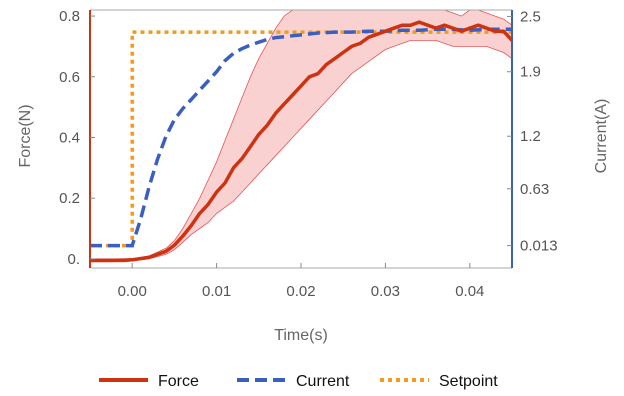 The width and height of the screenshot is (624, 396). What do you see at coordinates (69, 77) in the screenshot?
I see `y-left-tick-label: 0.6` at bounding box center [69, 77].